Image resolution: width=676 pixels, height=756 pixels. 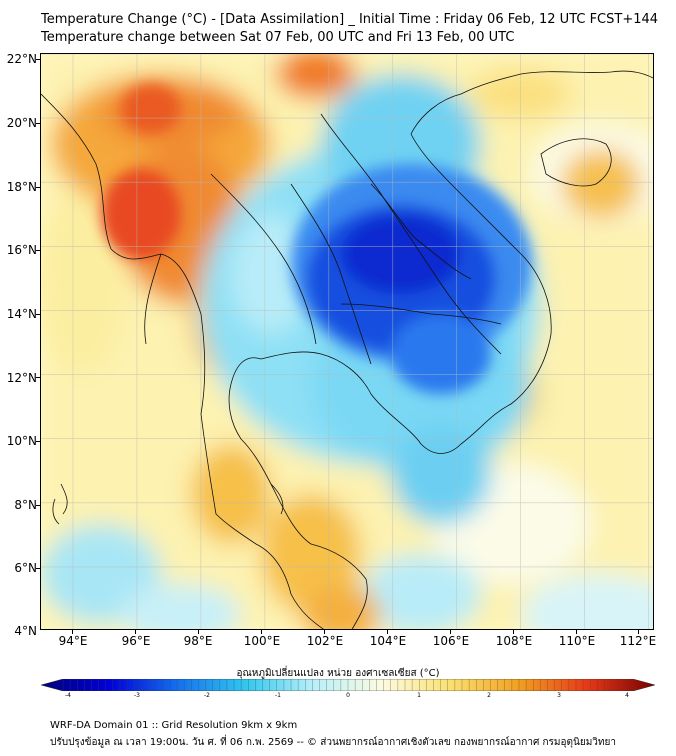 What do you see at coordinates (198, 641) in the screenshot?
I see `lon-label: 98°E` at bounding box center [198, 641].